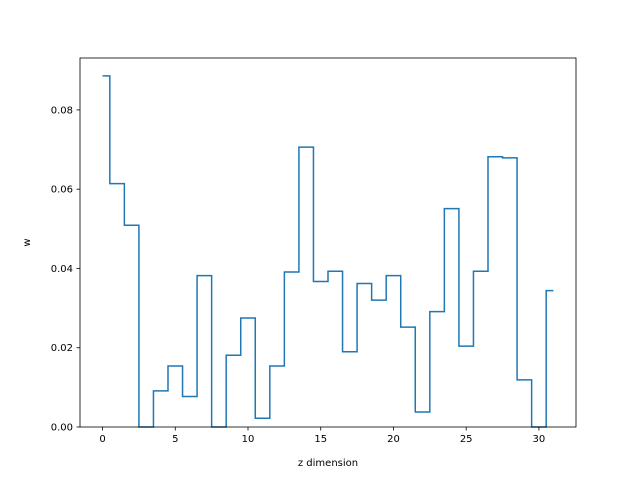  What do you see at coordinates (320, 439) in the screenshot?
I see `x-tick-label: 15` at bounding box center [320, 439].